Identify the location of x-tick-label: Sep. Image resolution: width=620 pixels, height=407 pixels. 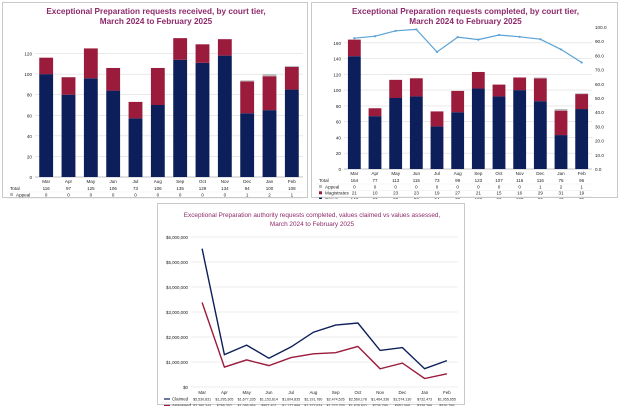
(180, 181).